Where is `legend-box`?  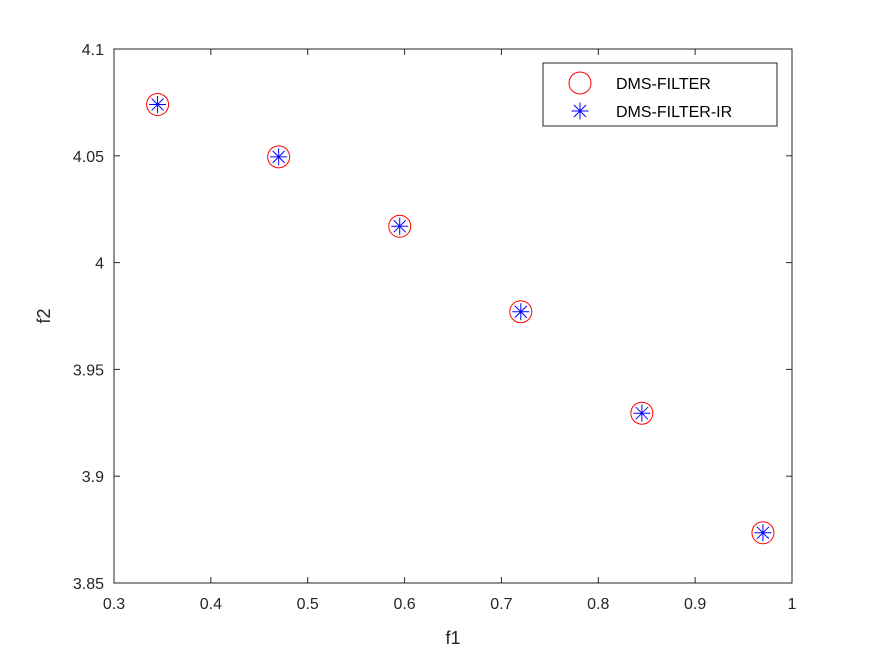 legend-box is located at coordinates (660, 94).